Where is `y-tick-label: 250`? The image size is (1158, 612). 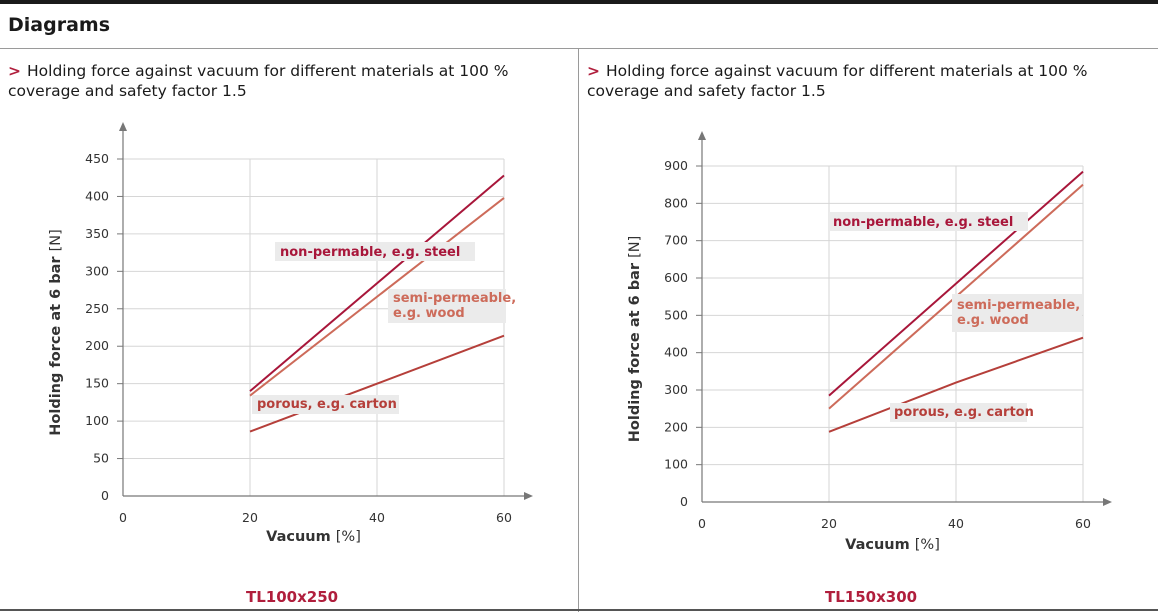 y-tick-label: 250 is located at coordinates (97, 308).